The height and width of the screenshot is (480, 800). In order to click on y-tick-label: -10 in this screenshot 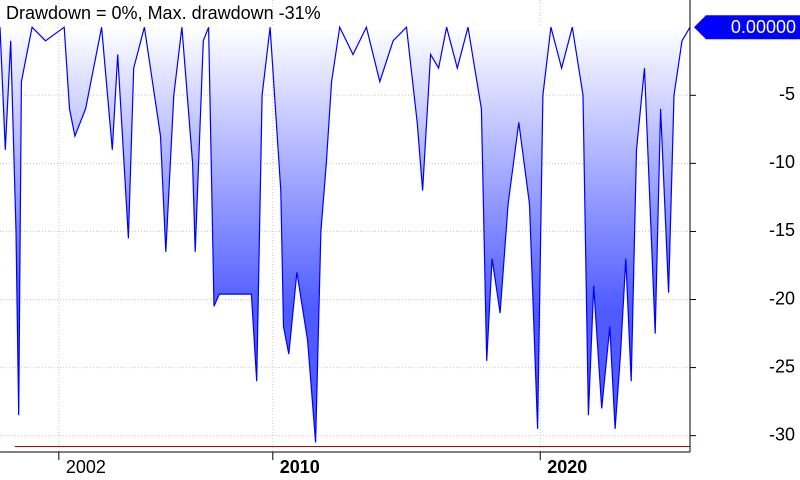, I will do `click(782, 162)`.